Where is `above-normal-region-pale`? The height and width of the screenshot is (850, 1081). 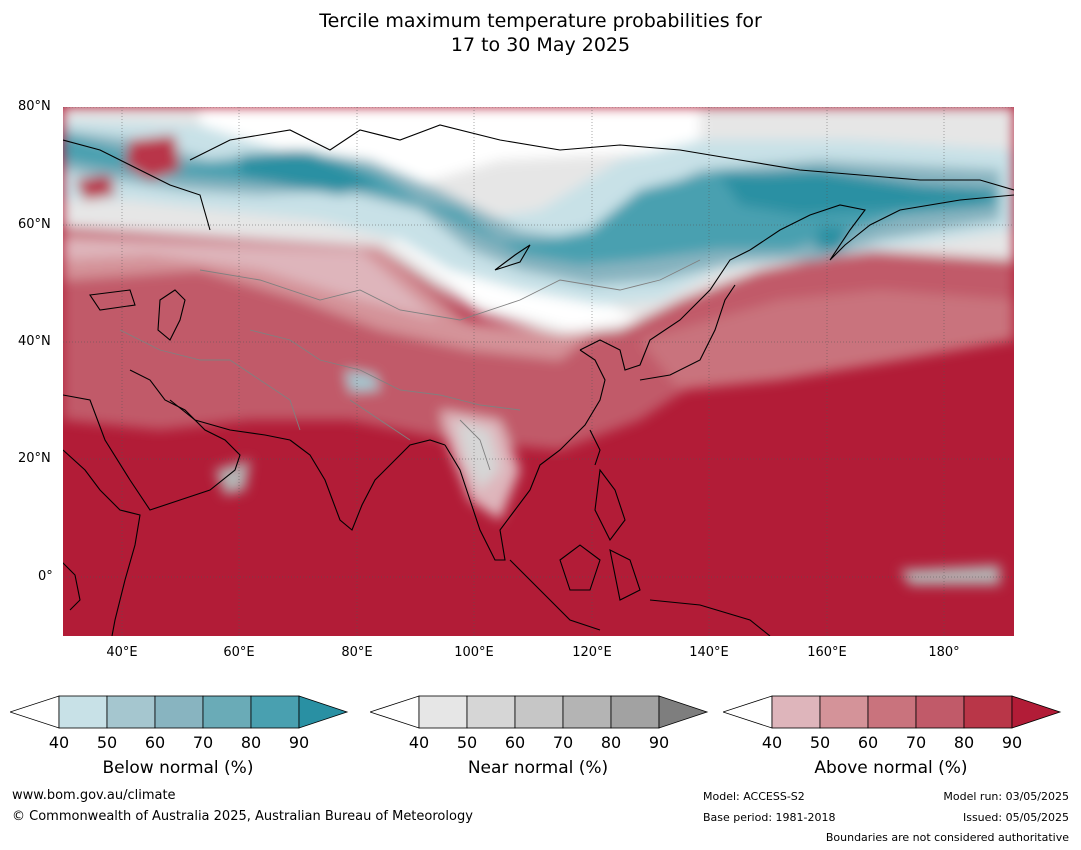 above-normal-region-pale is located at coordinates (251, 279).